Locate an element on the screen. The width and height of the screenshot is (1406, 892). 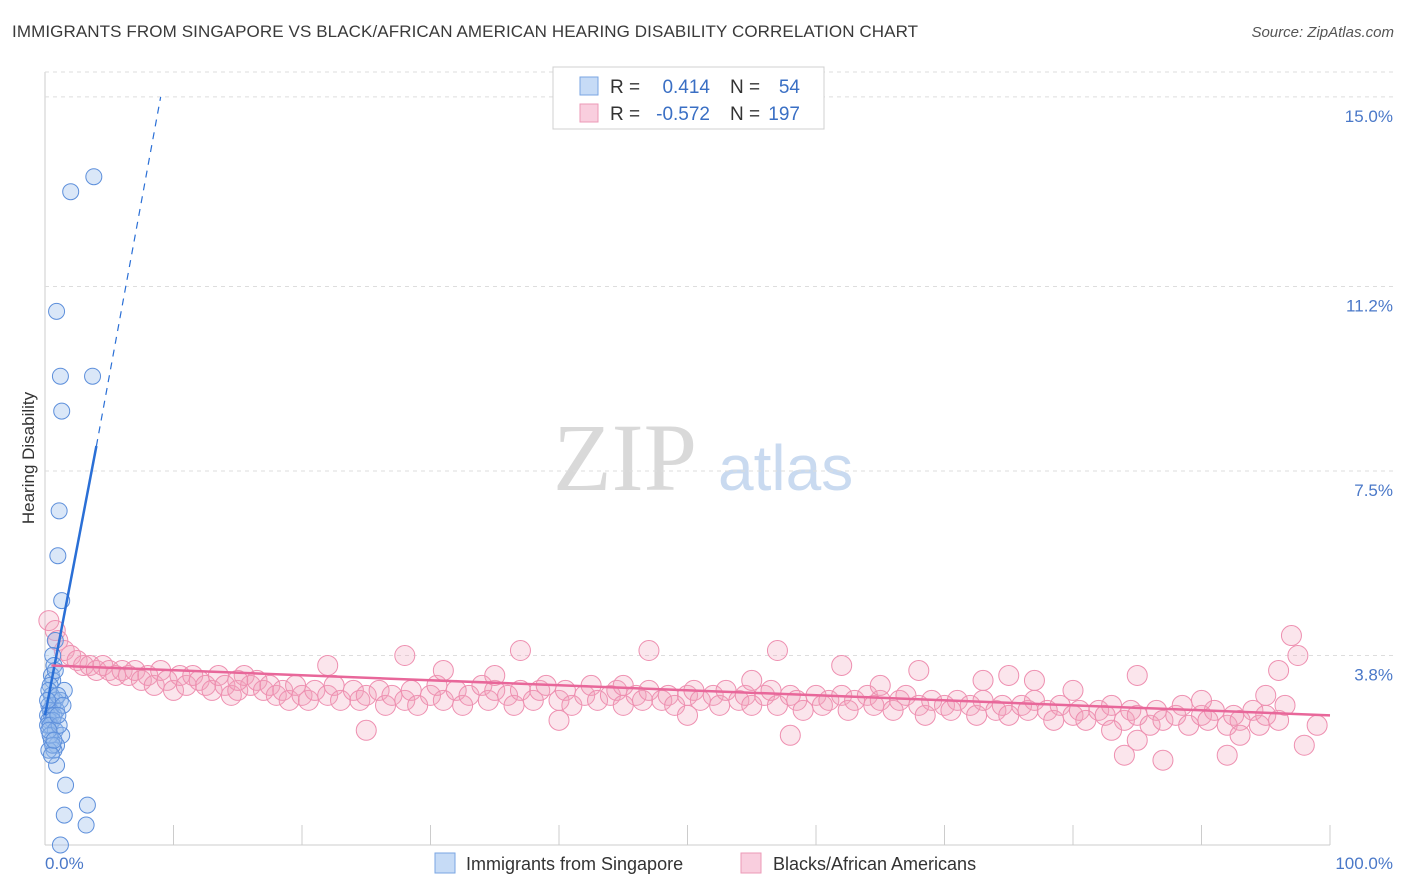
legend-n-value-1: 54 is located at coordinates (790, 87).